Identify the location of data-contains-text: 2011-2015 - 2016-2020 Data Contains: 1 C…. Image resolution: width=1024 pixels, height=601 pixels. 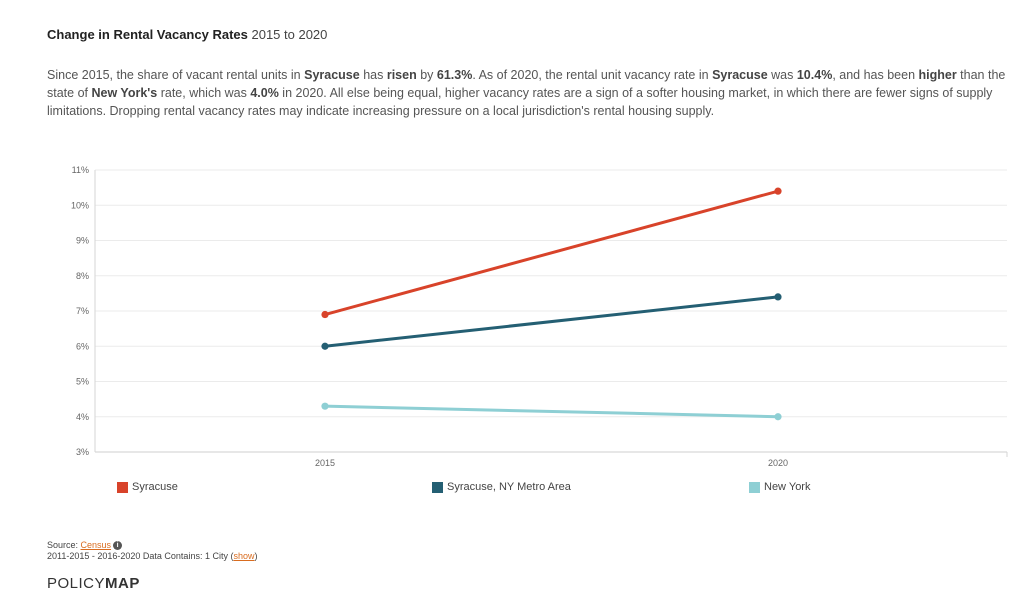
(140, 556).